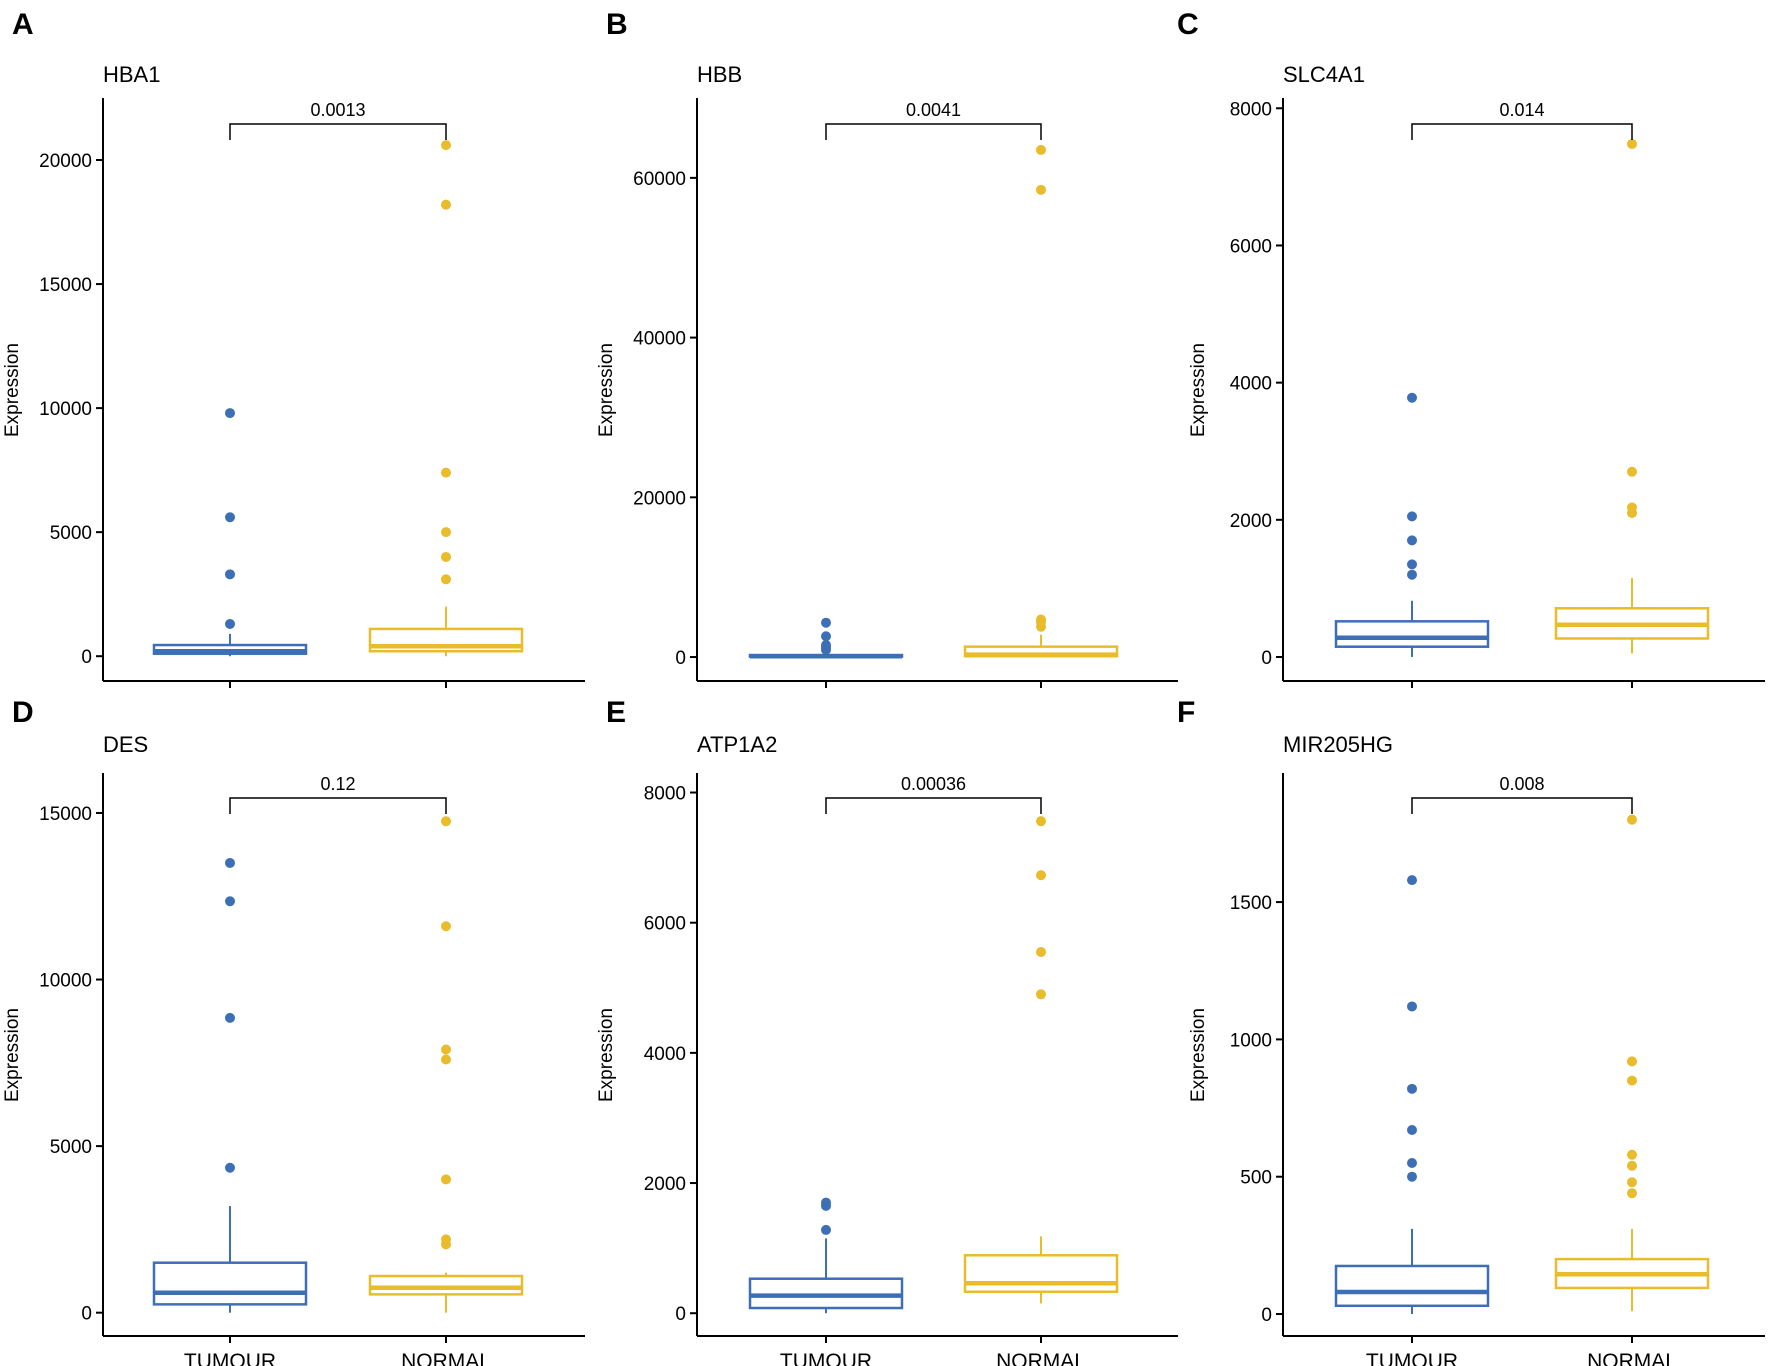  I want to click on panel-letter: A, so click(23, 24).